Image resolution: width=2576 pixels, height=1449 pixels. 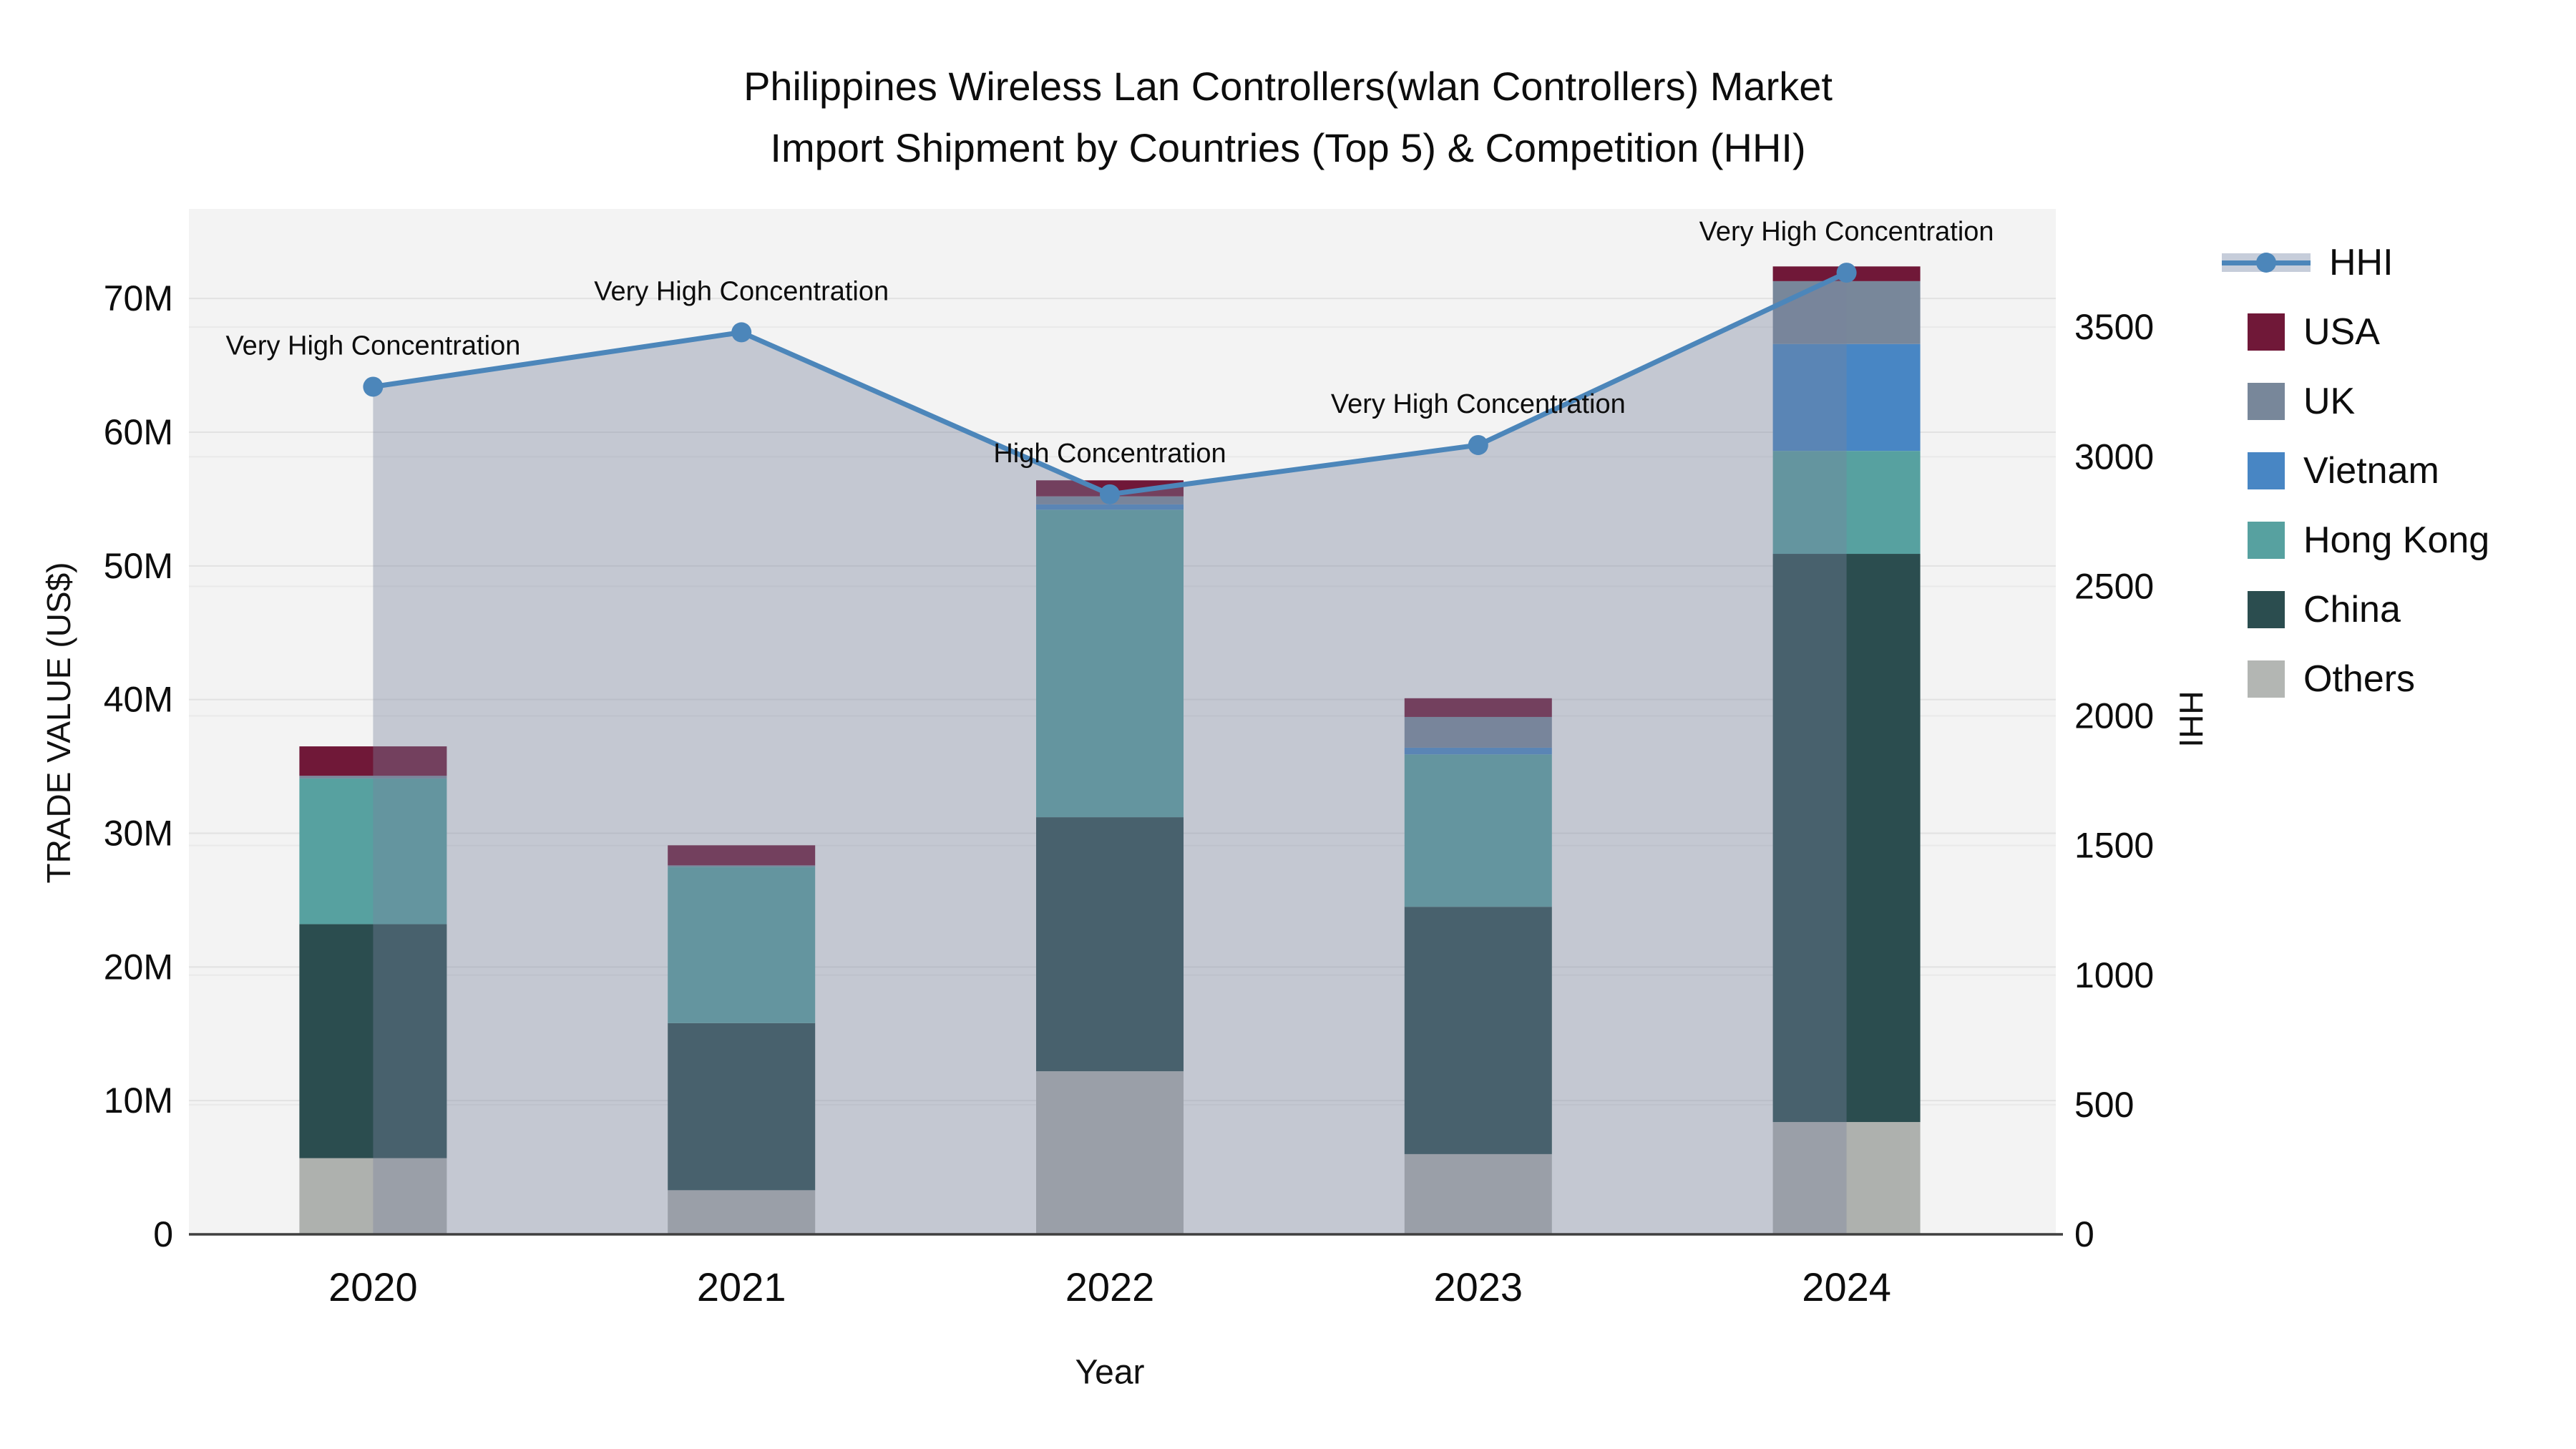 I want to click on legend-item-vietnam: Vietnam, so click(x=2355, y=470).